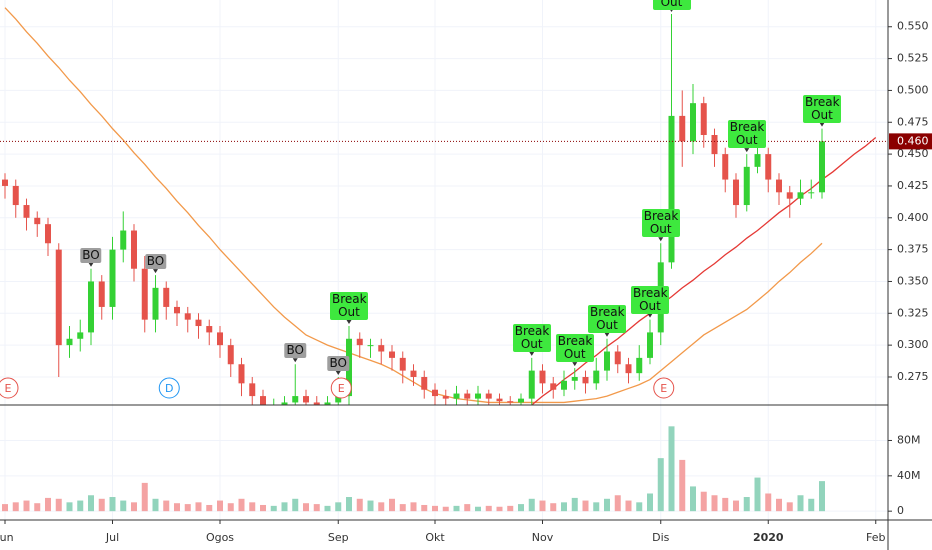 This screenshot has height=550, width=932. Describe the element at coordinates (661, 537) in the screenshot. I see `x-tick-label: Dis` at that location.